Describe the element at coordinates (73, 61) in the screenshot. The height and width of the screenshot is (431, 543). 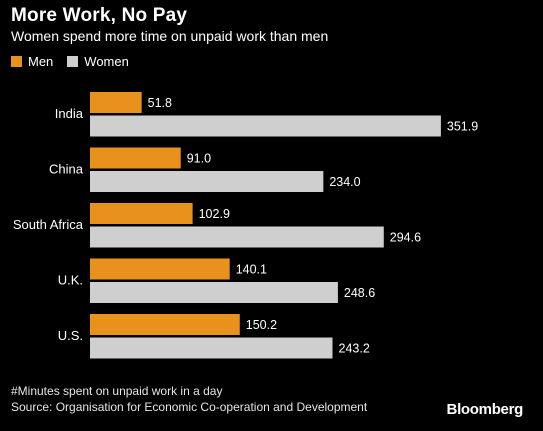
I see `legend-swatch-women` at that location.